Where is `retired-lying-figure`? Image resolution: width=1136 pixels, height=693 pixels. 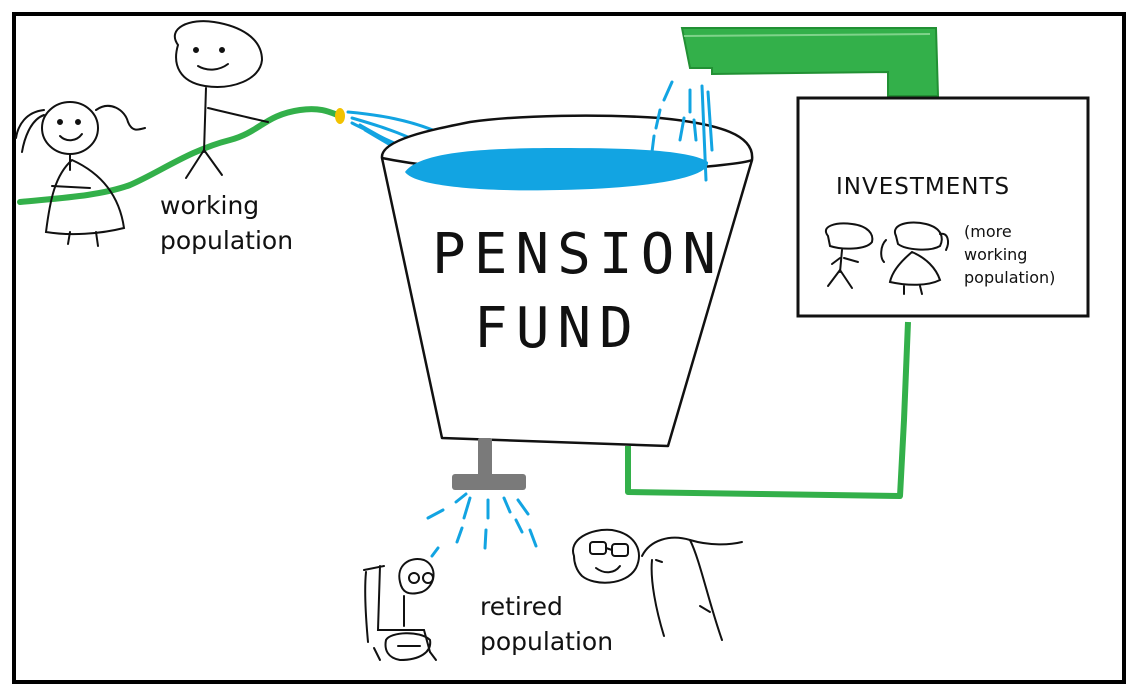
retired-lying-figure is located at coordinates (657, 584).